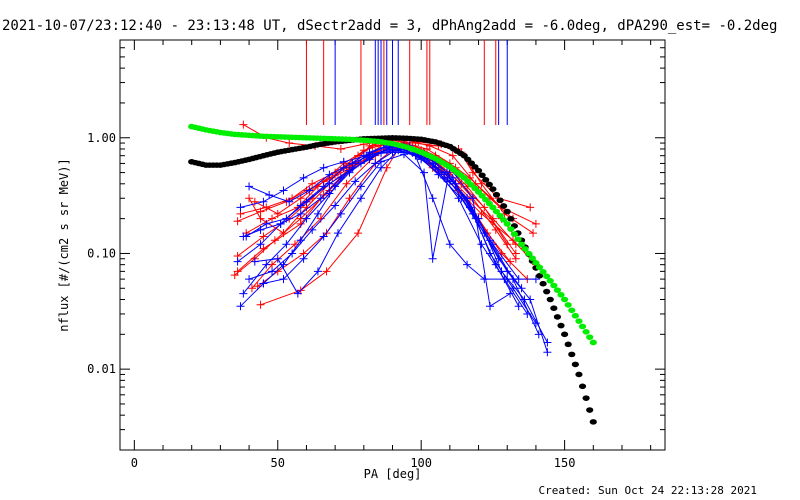 This screenshot has width=800, height=500. Describe the element at coordinates (565, 463) in the screenshot. I see `x-tick-label: 150` at that location.